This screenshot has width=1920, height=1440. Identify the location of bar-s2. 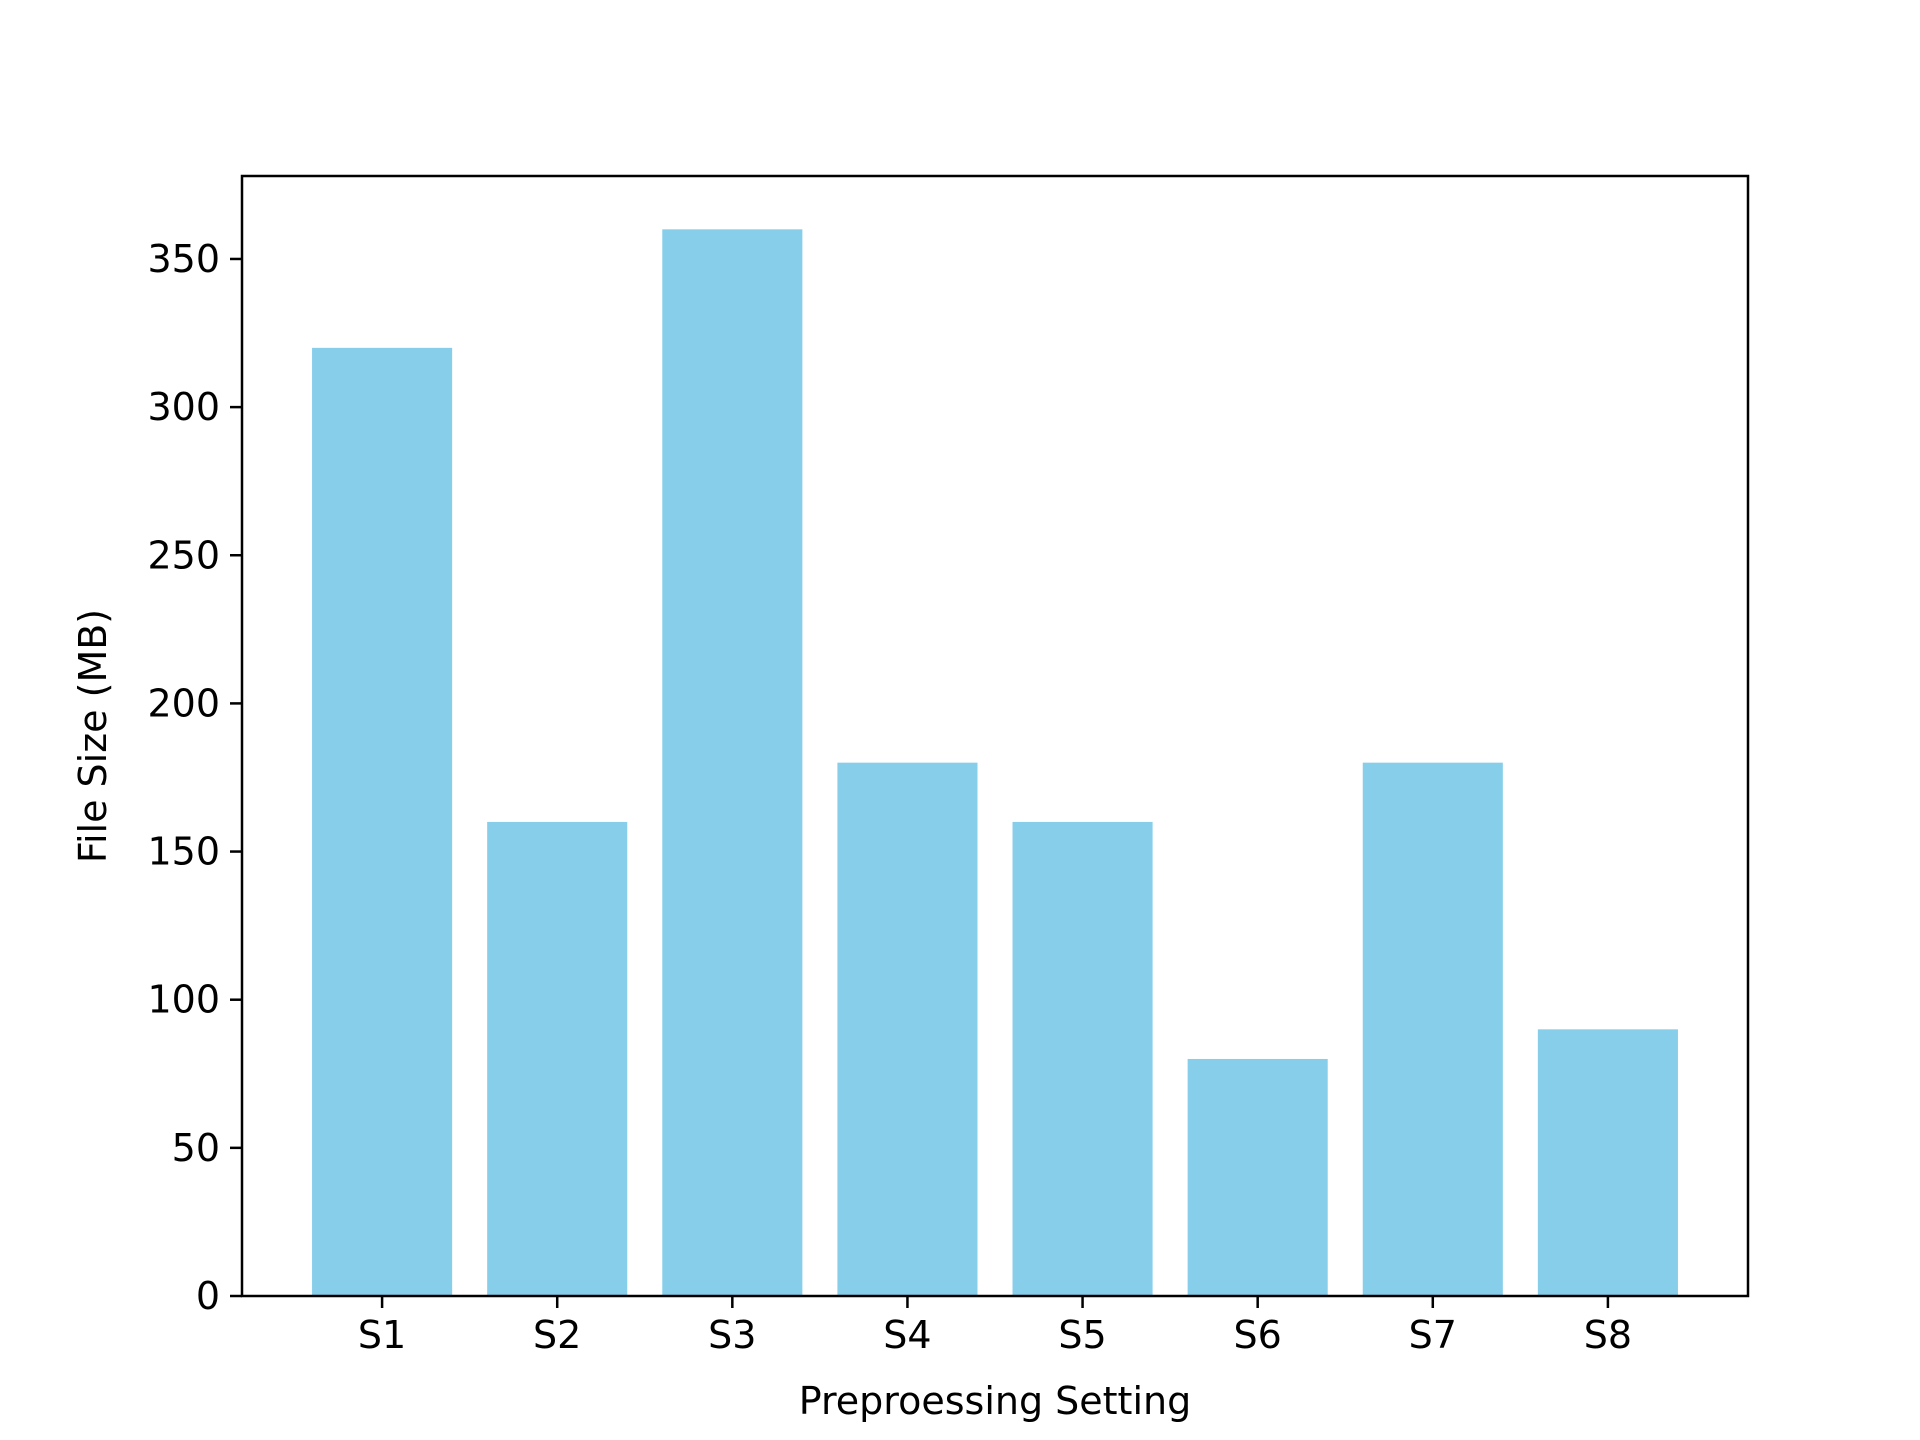
(557, 1058).